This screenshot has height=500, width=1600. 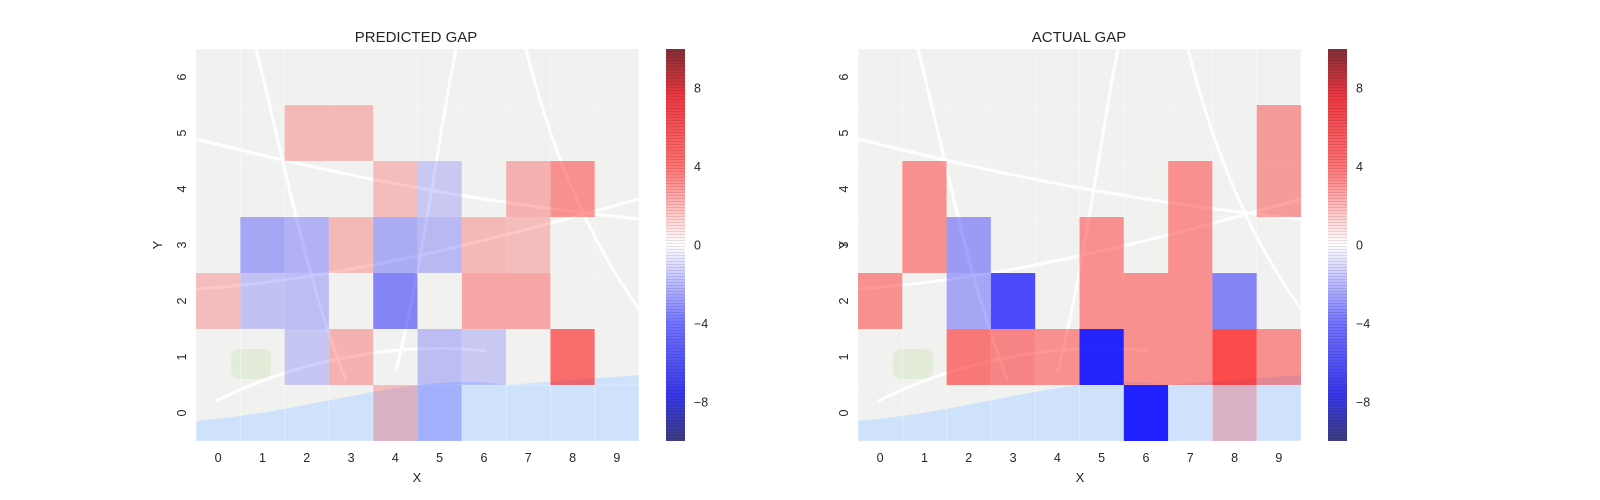 What do you see at coordinates (572, 458) in the screenshot?
I see `x-tick-label: 8` at bounding box center [572, 458].